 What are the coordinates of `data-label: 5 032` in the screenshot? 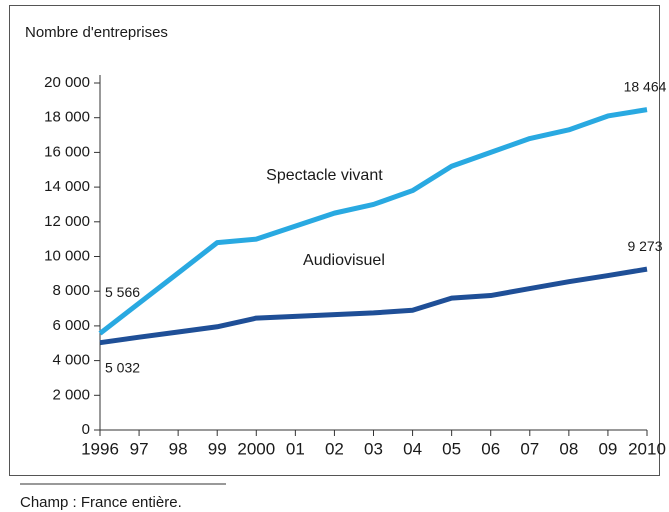 It's located at (122, 367).